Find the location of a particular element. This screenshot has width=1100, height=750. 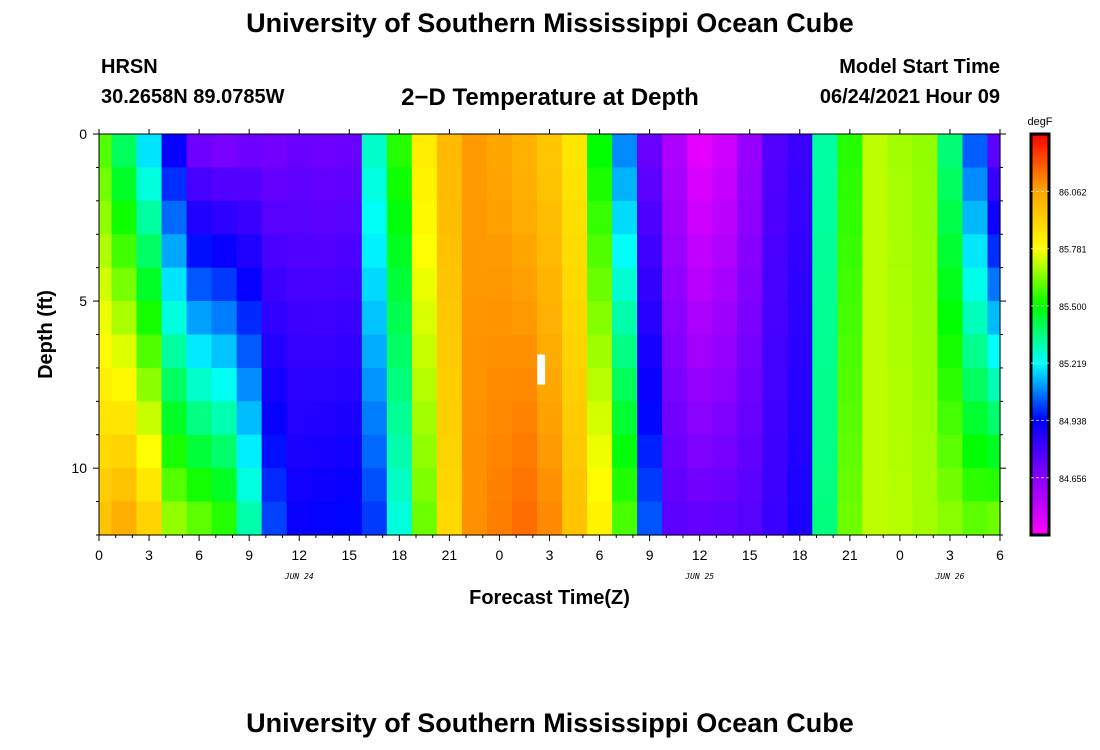

x-tick-label: 12 is located at coordinates (700, 555).